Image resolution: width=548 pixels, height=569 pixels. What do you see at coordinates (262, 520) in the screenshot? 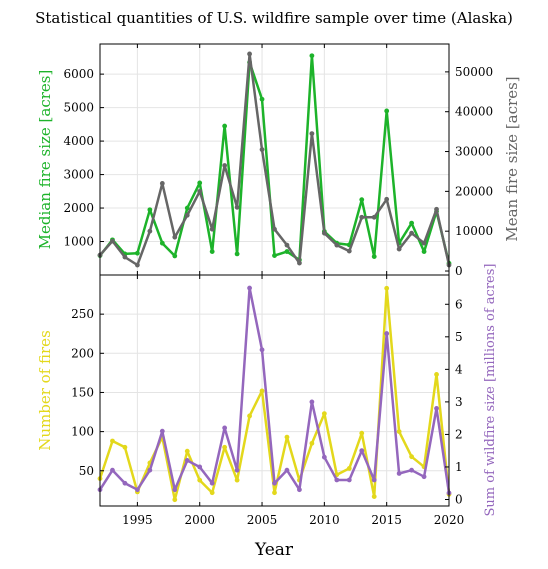
I see `x-tick-label: 2005` at bounding box center [262, 520].